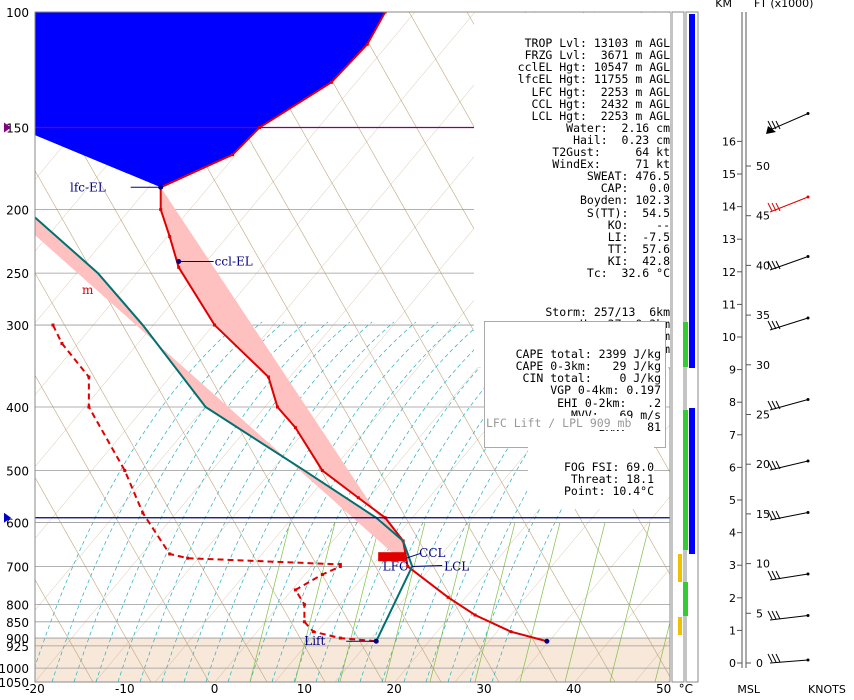  What do you see at coordinates (17, 129) in the screenshot?
I see `pressure-tick-label: 150` at bounding box center [17, 129].